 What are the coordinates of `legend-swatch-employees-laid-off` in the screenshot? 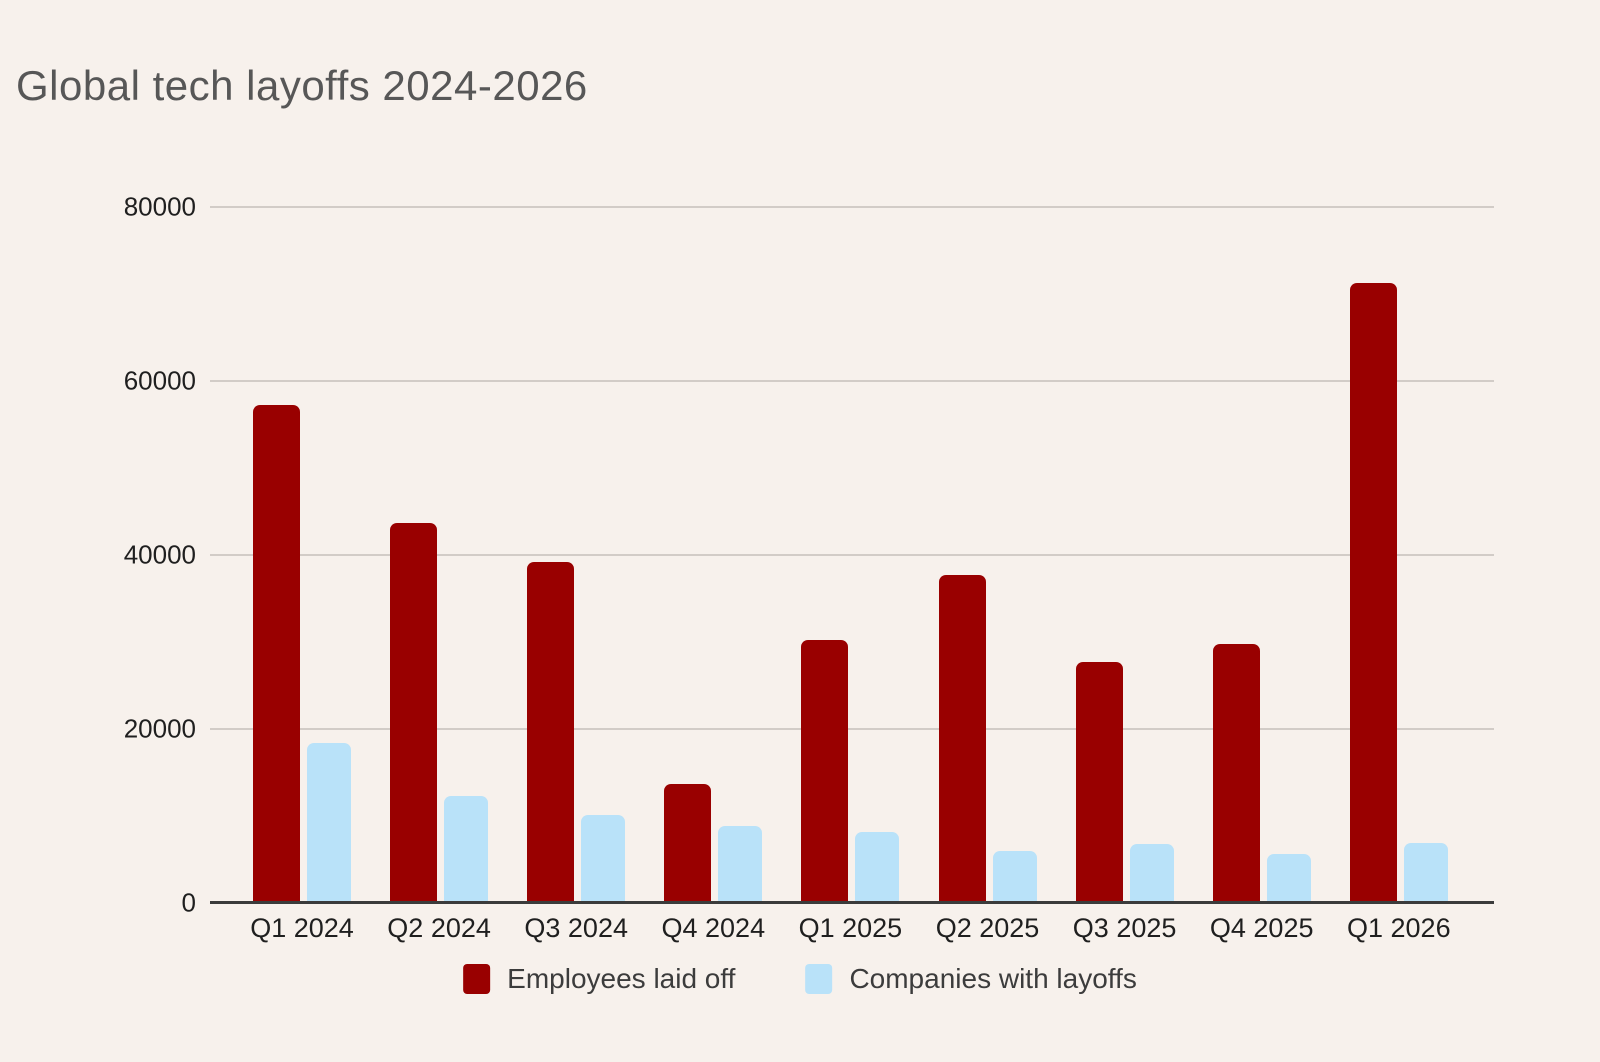 It's located at (477, 979).